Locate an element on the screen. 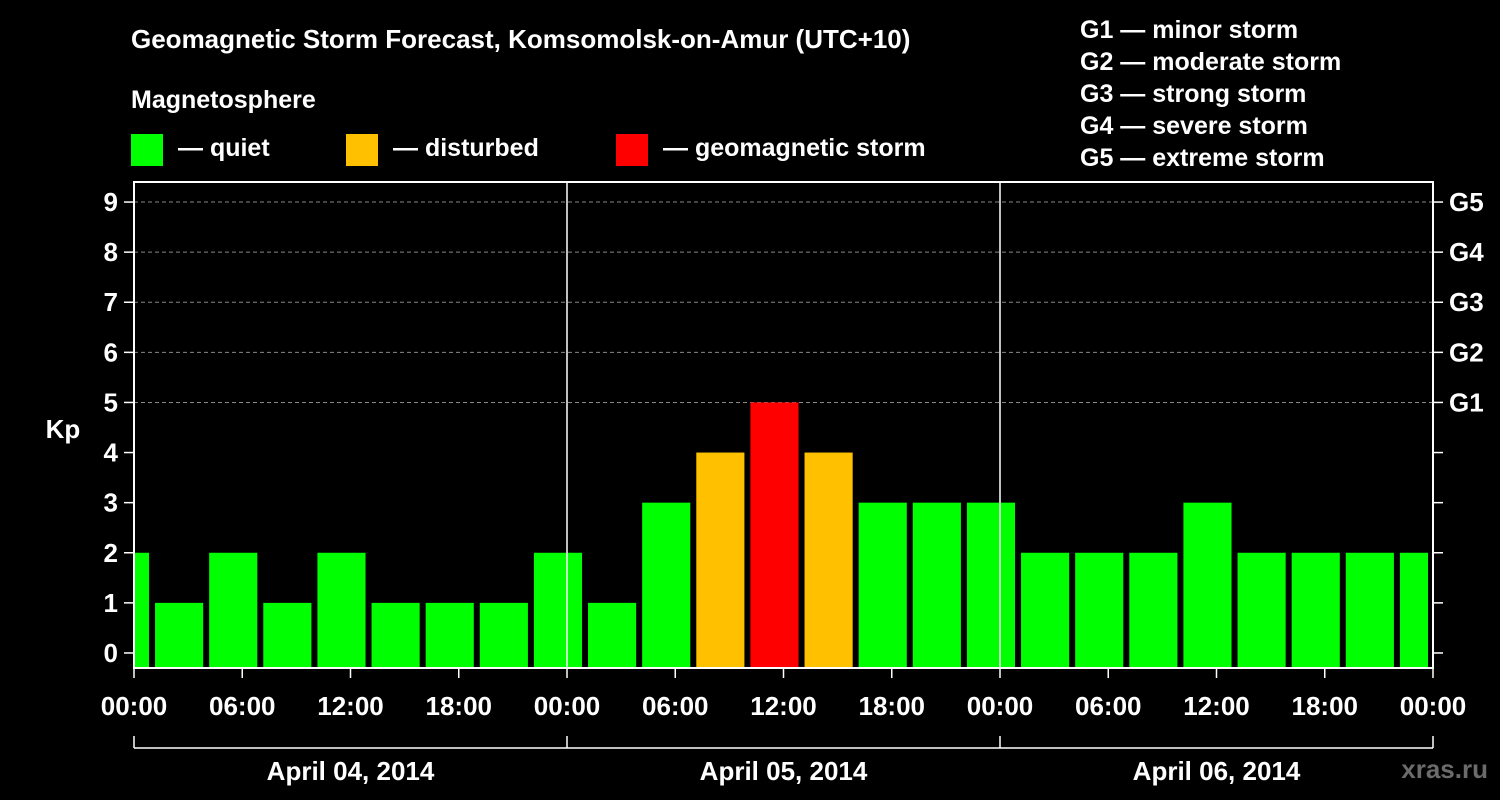 Image resolution: width=1500 pixels, height=800 pixels. g-scale-g1: G1 — minor storm is located at coordinates (1189, 30).